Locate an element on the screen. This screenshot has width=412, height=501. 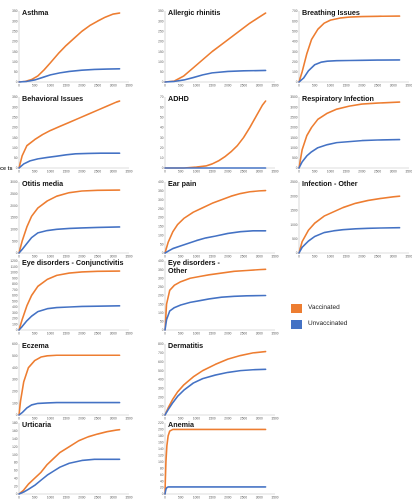
y-tick-label: 1500 is located at coordinates (13, 218).